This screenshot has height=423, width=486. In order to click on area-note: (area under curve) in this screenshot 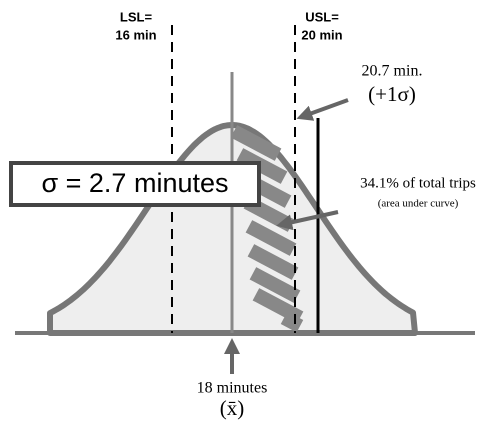, I will do `click(418, 204)`.